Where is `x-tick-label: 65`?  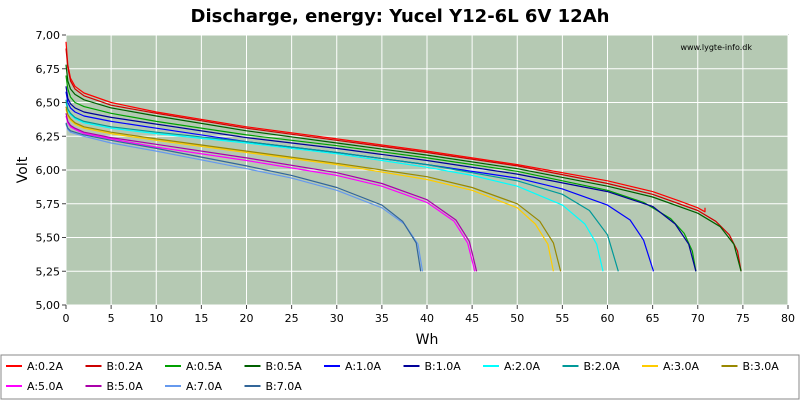
x-tick-label: 65 is located at coordinates (653, 318).